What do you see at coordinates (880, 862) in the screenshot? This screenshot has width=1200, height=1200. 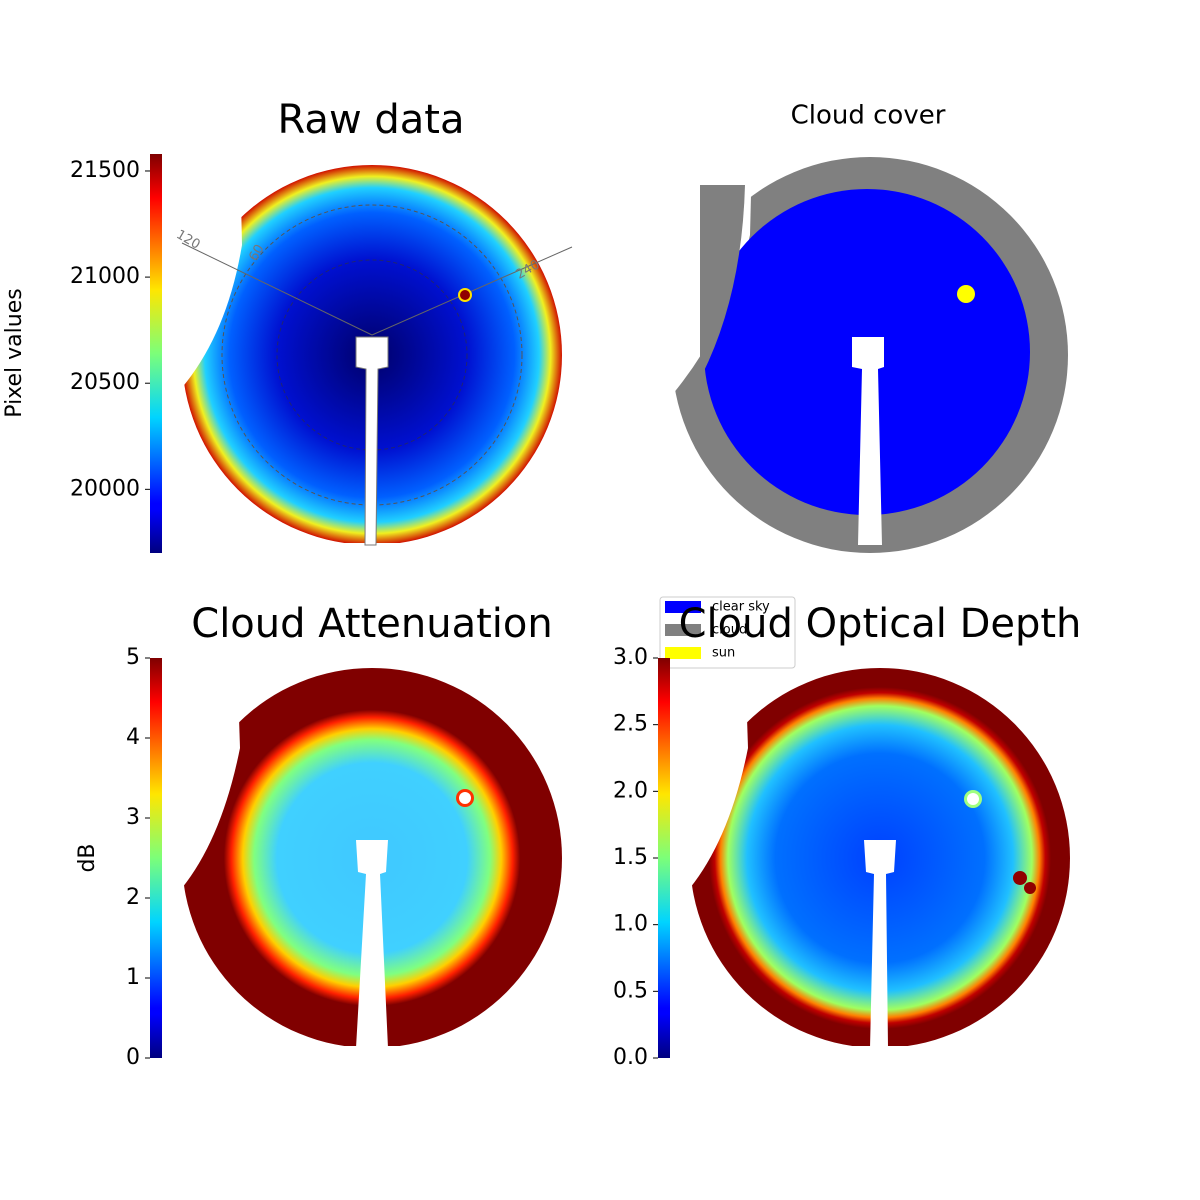 I see `optical-depth-image` at bounding box center [880, 862].